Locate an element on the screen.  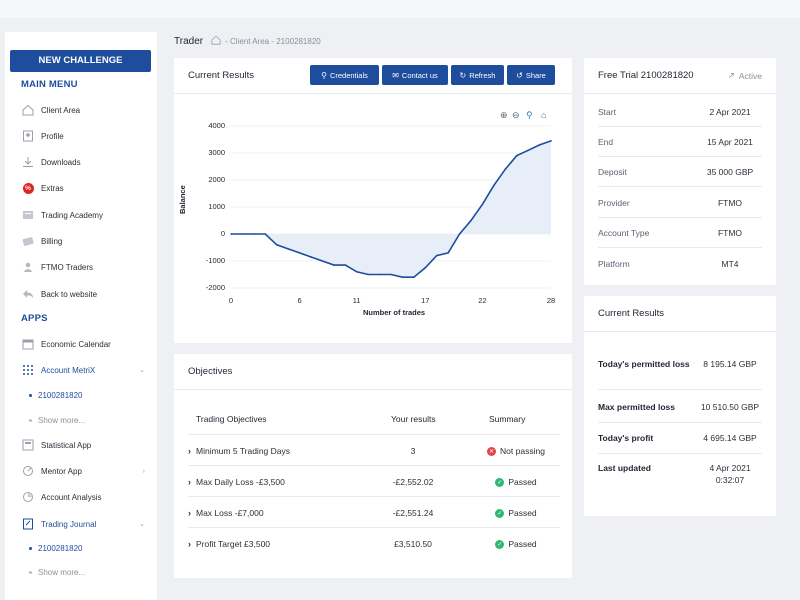
share-button: ↺ Share is located at coordinates (531, 75).